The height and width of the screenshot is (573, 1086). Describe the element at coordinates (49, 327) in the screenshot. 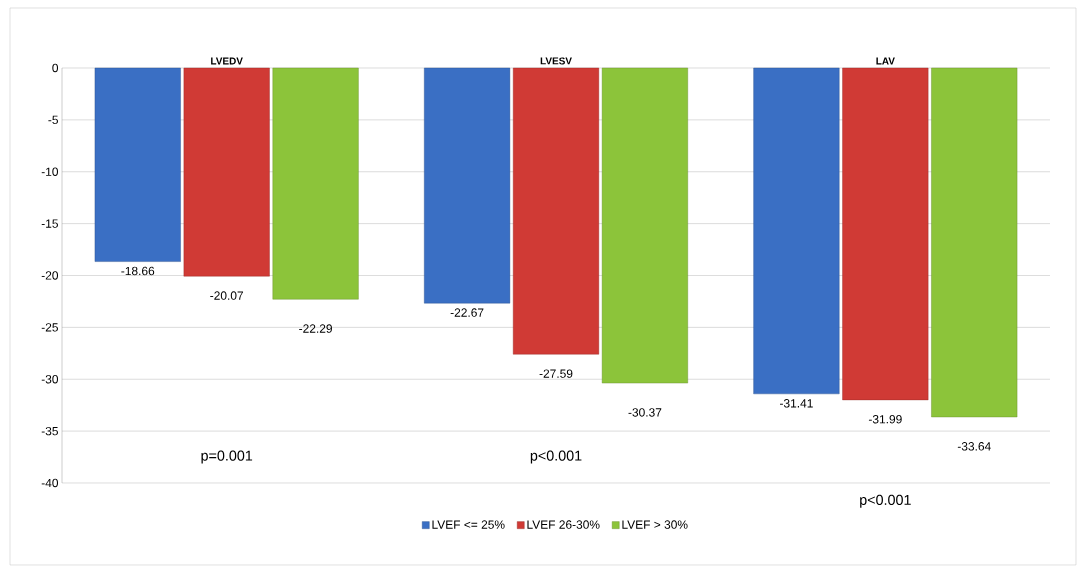

I see `y-tick-label: -25` at that location.